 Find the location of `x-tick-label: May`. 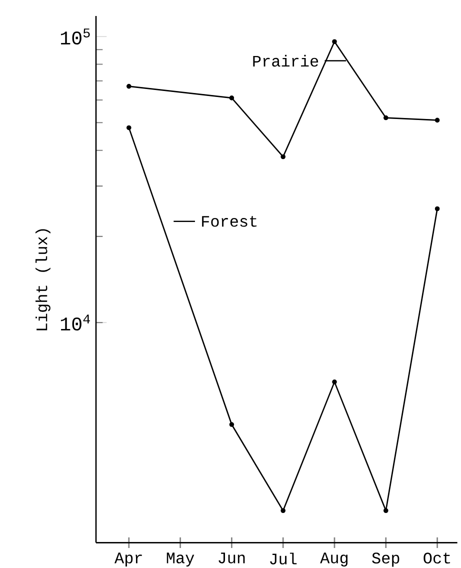

x-tick-label: May is located at coordinates (180, 559).